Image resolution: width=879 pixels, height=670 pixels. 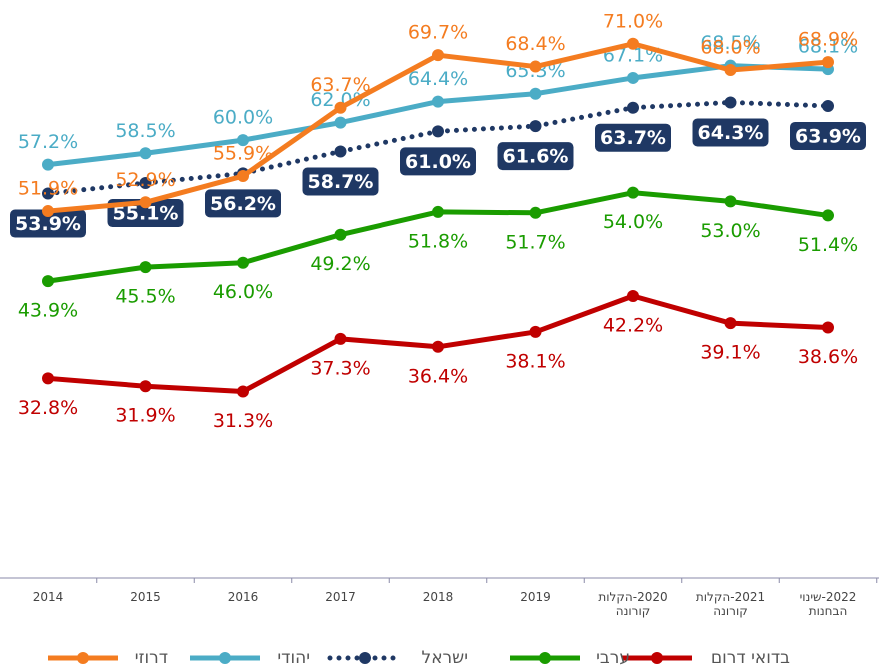 I want to click on value-label: 51.9%, so click(x=48, y=189).